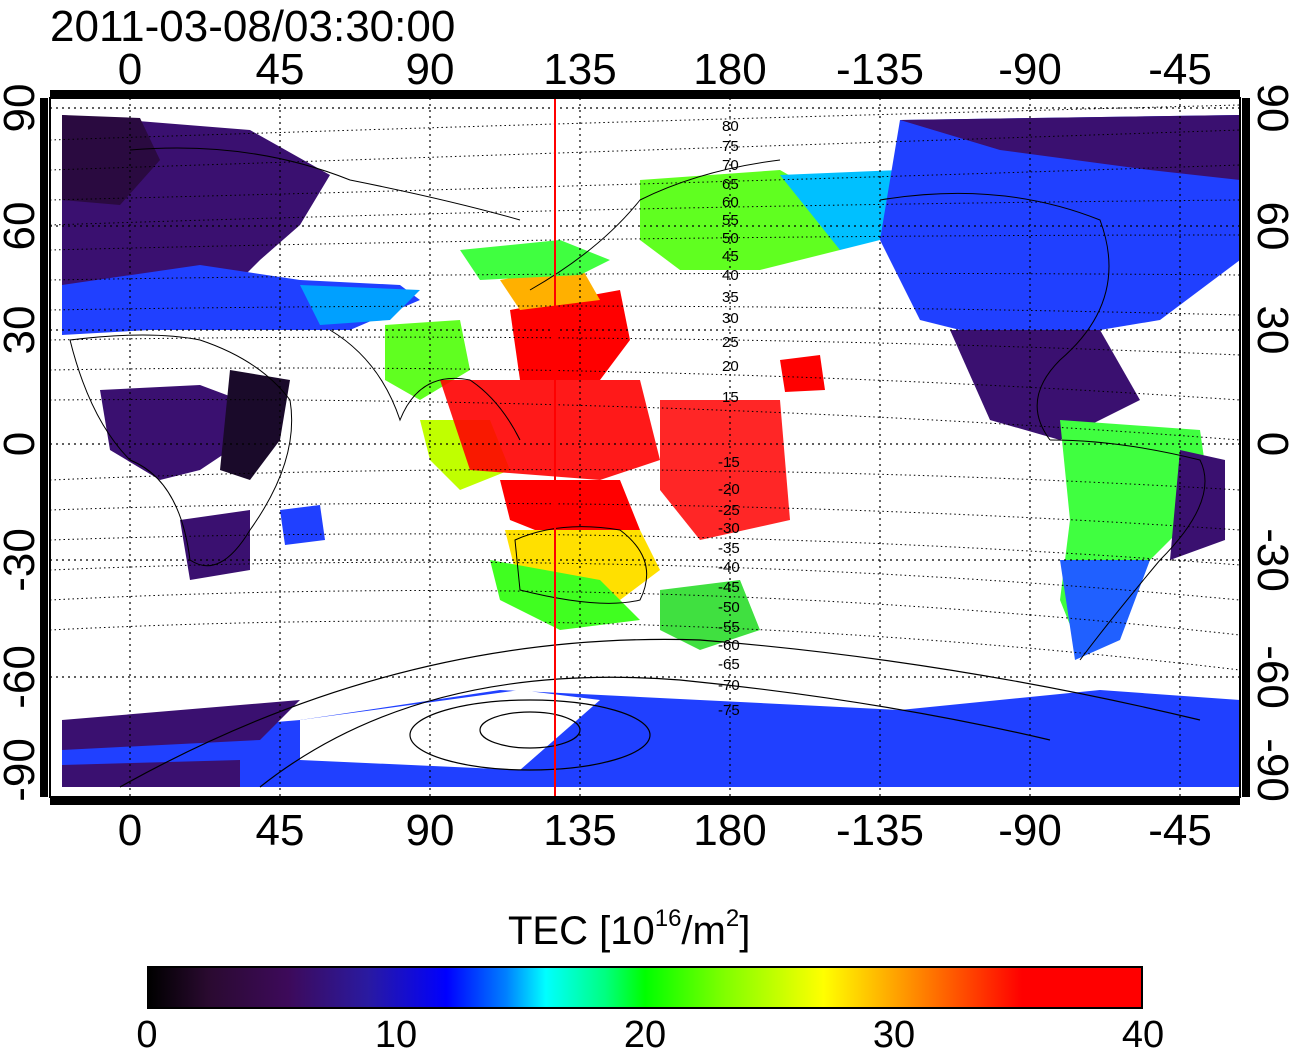  Describe the element at coordinates (703, 931) in the screenshot. I see `colorbar-title-unit: /m` at that location.